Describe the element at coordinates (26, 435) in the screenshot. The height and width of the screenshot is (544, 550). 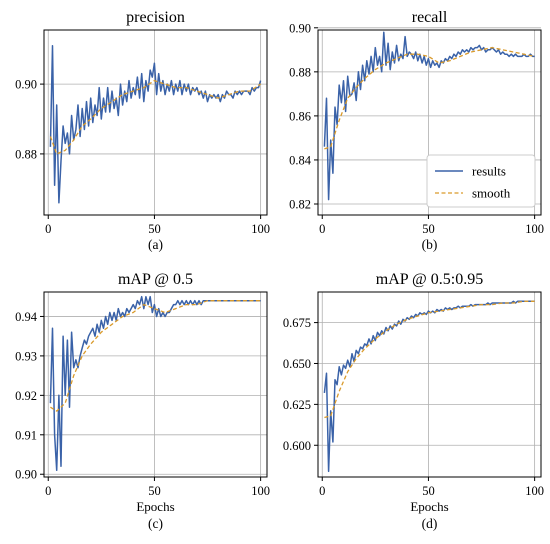
I see `y-tick-label: 0.91` at that location.